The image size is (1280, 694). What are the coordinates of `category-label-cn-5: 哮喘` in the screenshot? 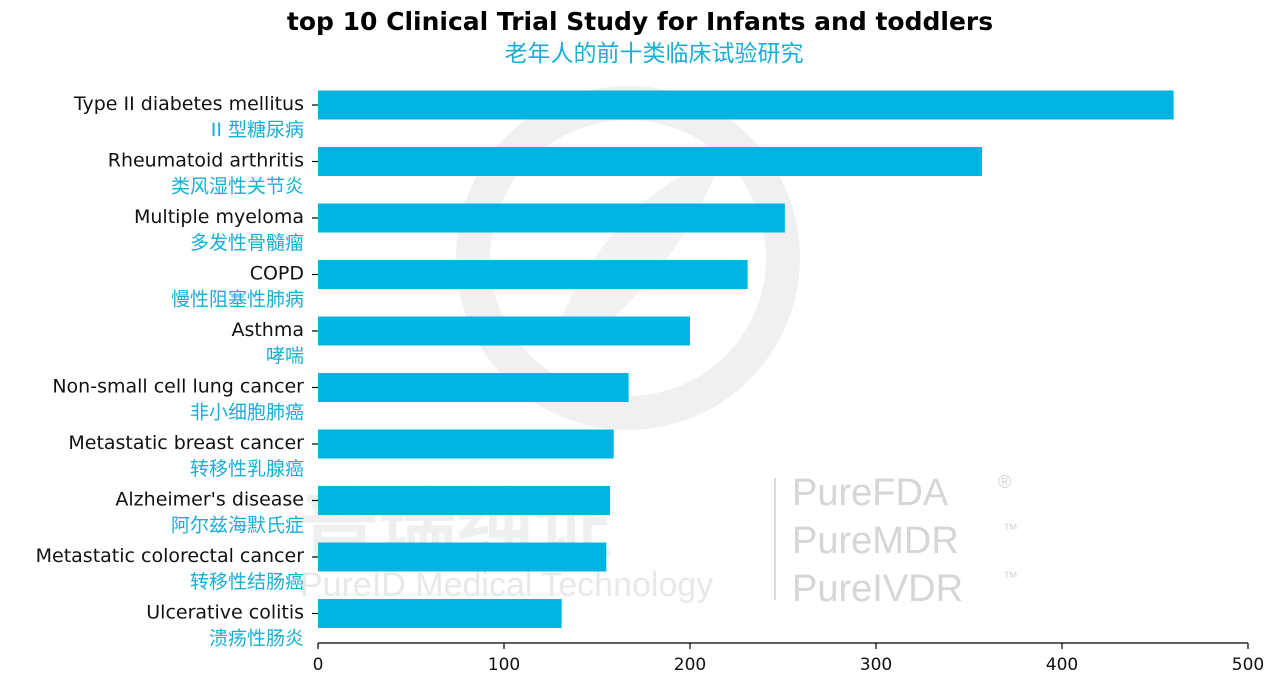 It's located at (285, 356).